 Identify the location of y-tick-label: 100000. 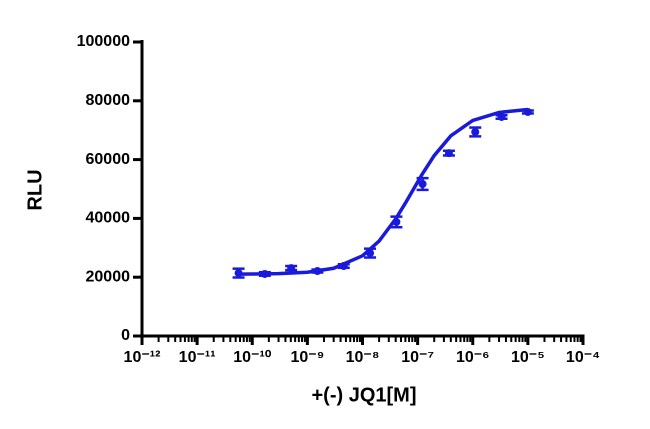
(103, 41).